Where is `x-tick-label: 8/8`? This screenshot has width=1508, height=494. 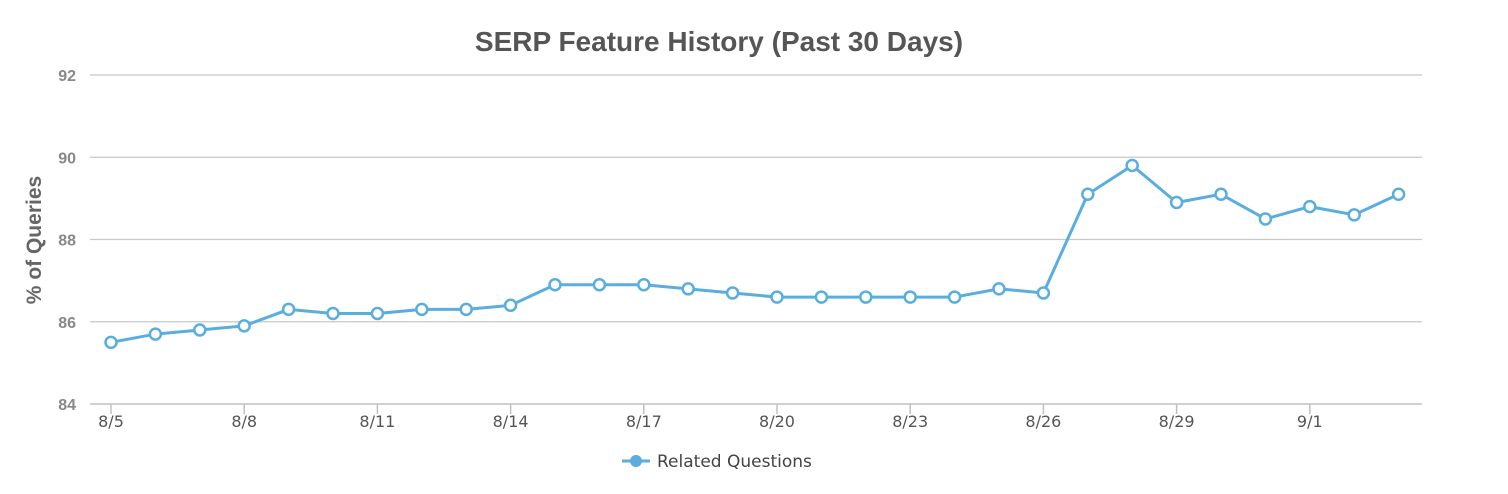
x-tick-label: 8/8 is located at coordinates (244, 421).